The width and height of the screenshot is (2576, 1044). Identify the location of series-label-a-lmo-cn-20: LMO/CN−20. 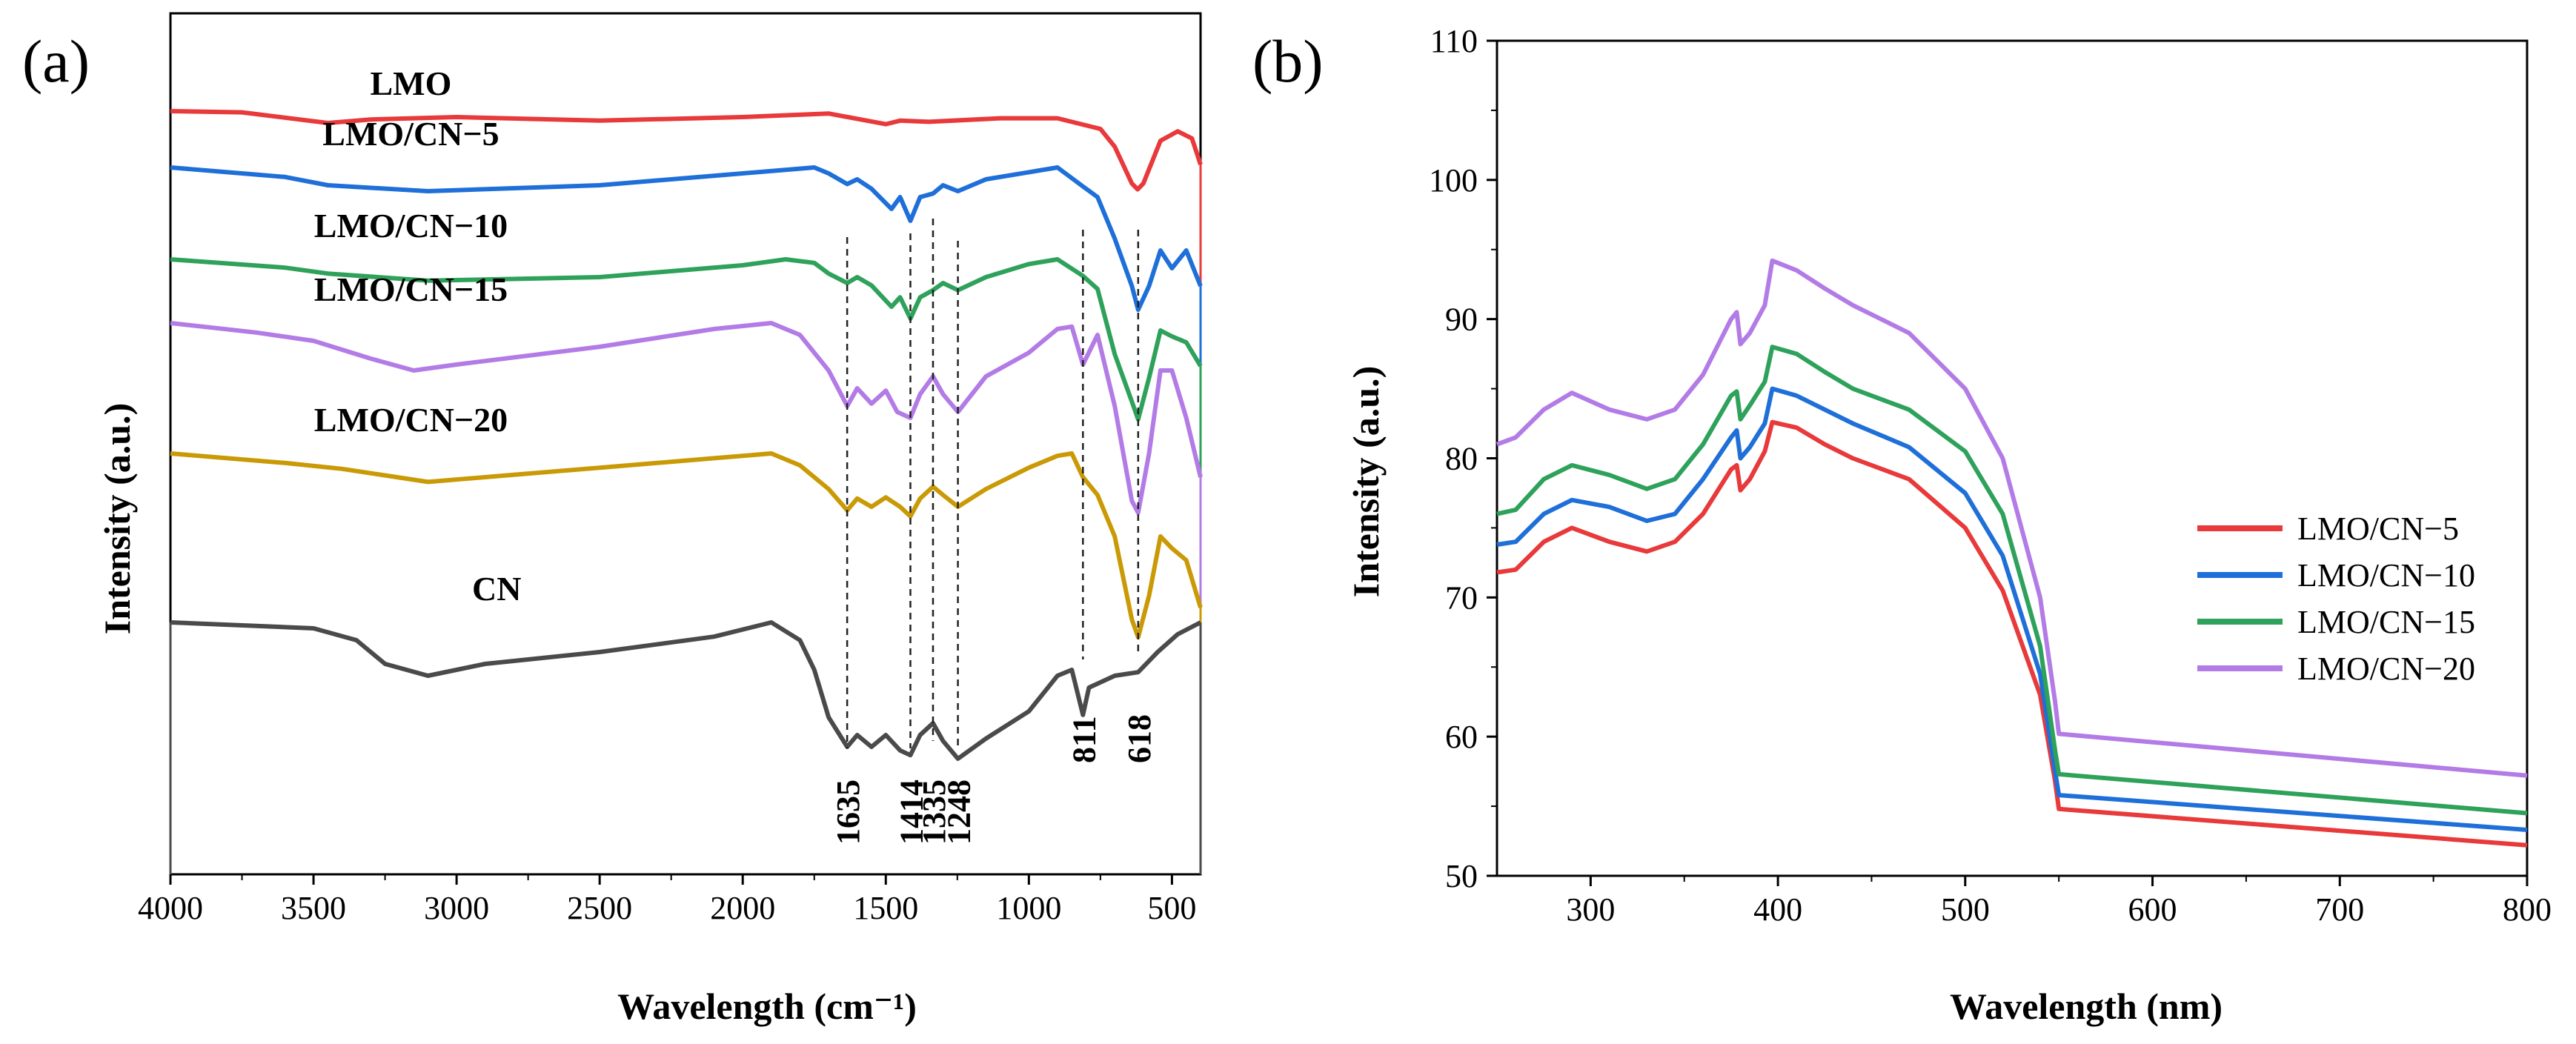
(411, 420).